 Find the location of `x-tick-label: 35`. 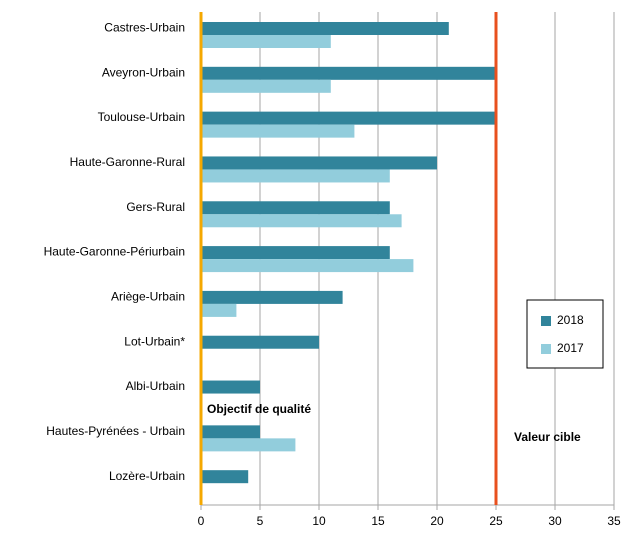

x-tick-label: 35 is located at coordinates (614, 521).